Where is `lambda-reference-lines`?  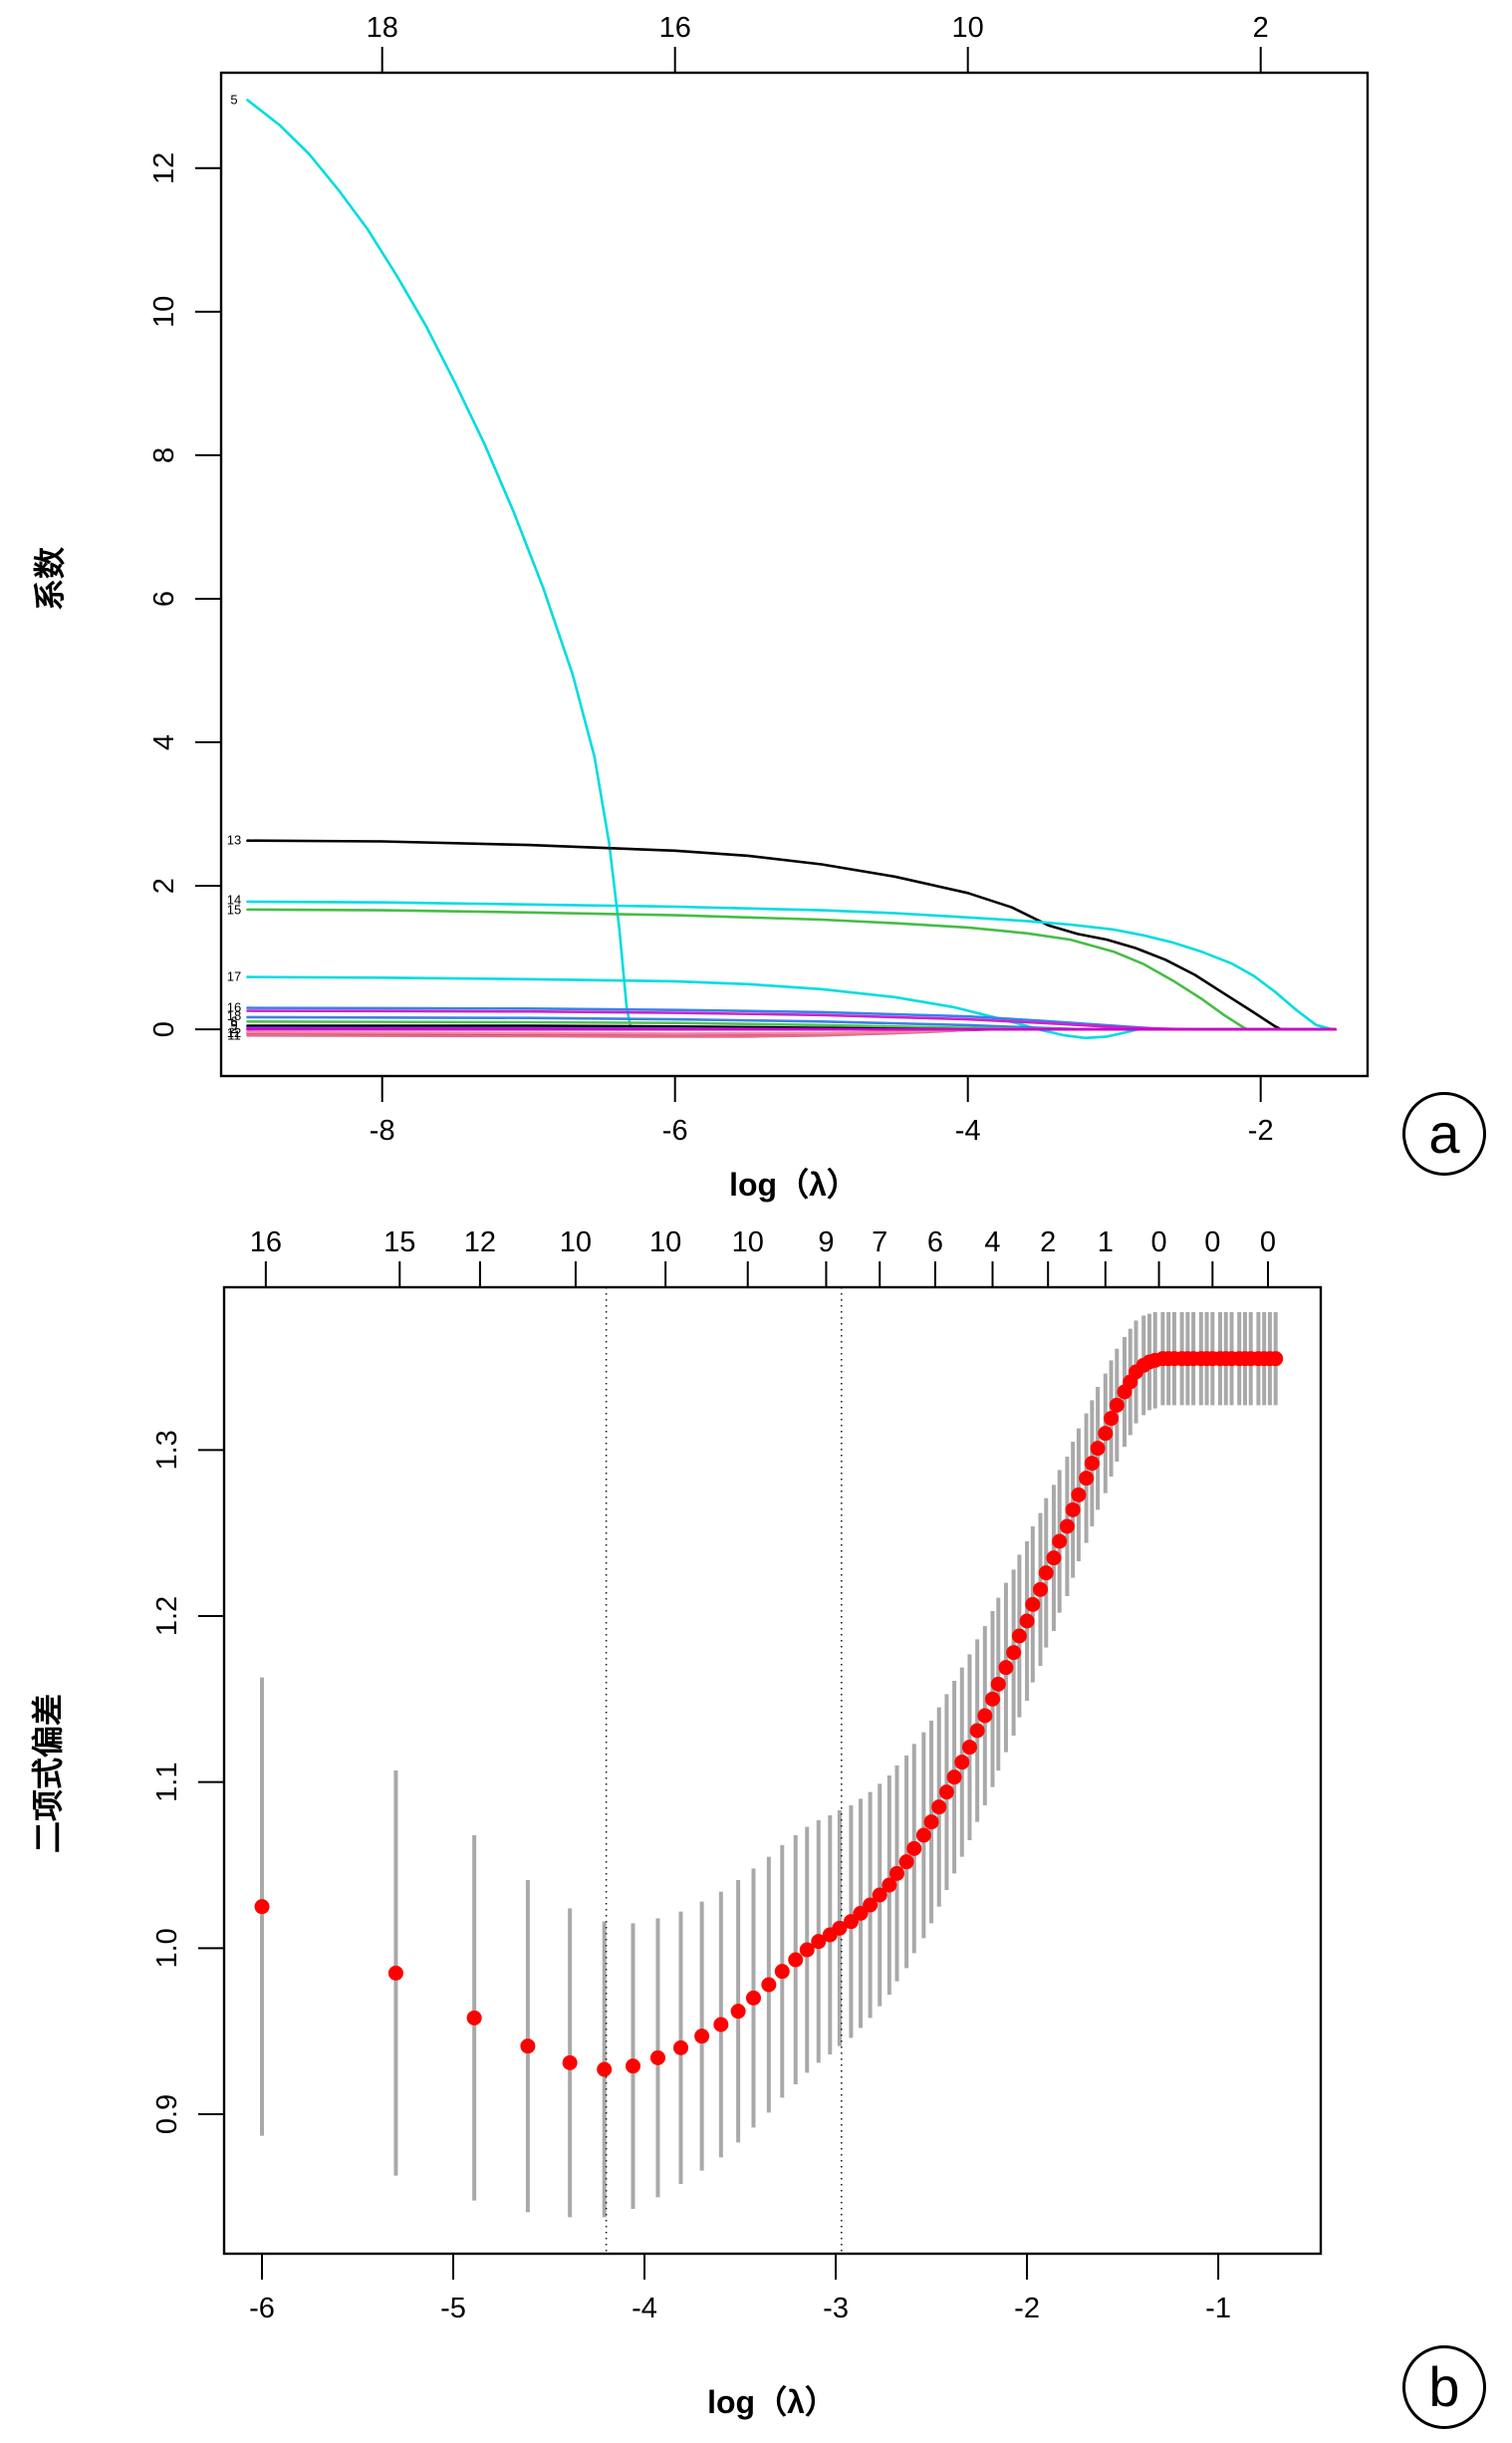 lambda-reference-lines is located at coordinates (724, 1771).